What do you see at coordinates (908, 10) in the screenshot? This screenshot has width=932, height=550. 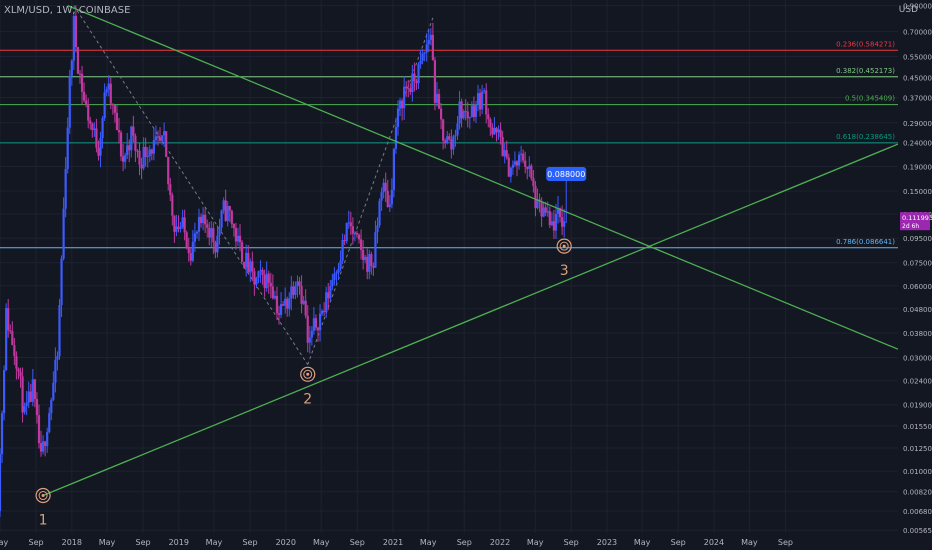 I see `currency-label: USD` at bounding box center [908, 10].